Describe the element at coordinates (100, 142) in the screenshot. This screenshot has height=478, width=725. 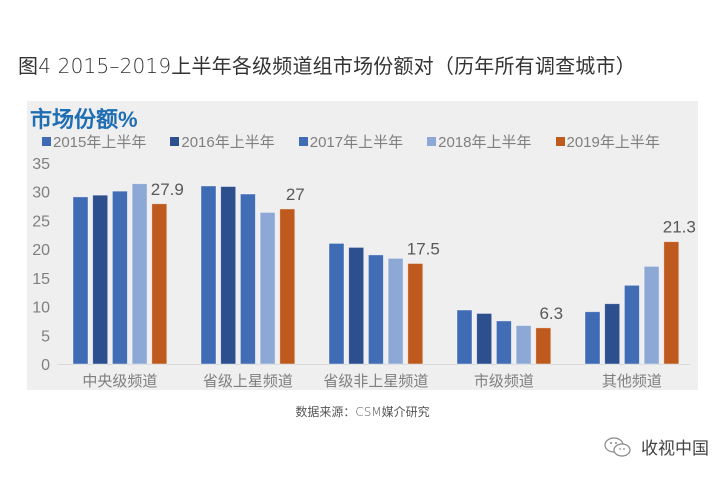
I see `legend-label: 2015年上半年` at that location.